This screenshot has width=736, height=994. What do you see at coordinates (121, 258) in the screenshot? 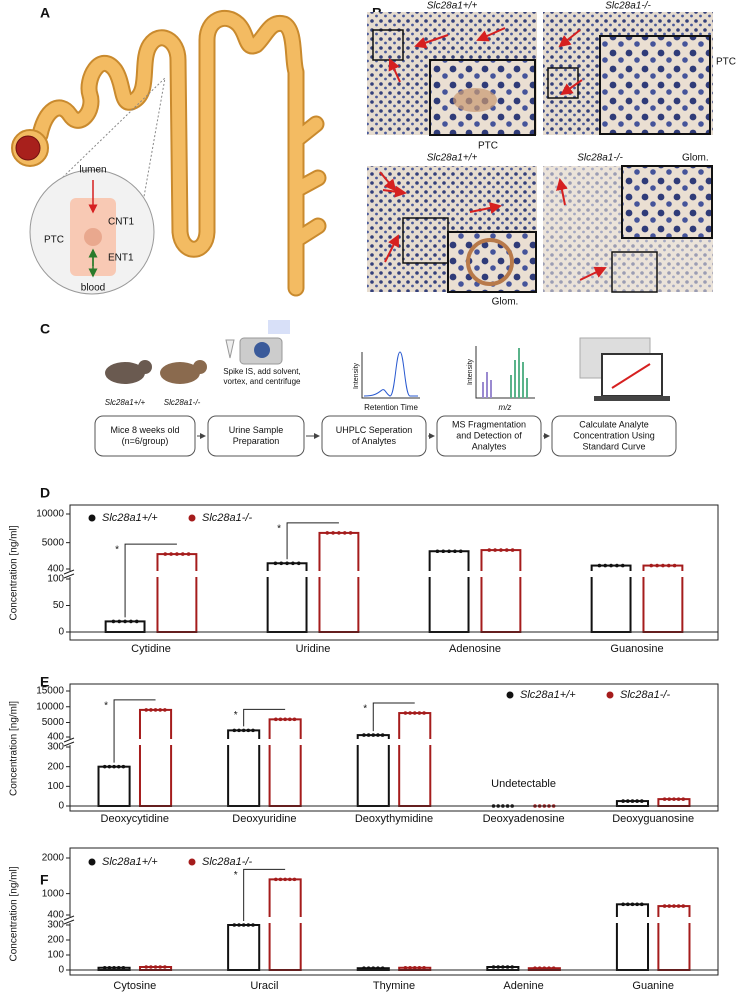
I see `ent1-label: ENT1` at bounding box center [121, 258].